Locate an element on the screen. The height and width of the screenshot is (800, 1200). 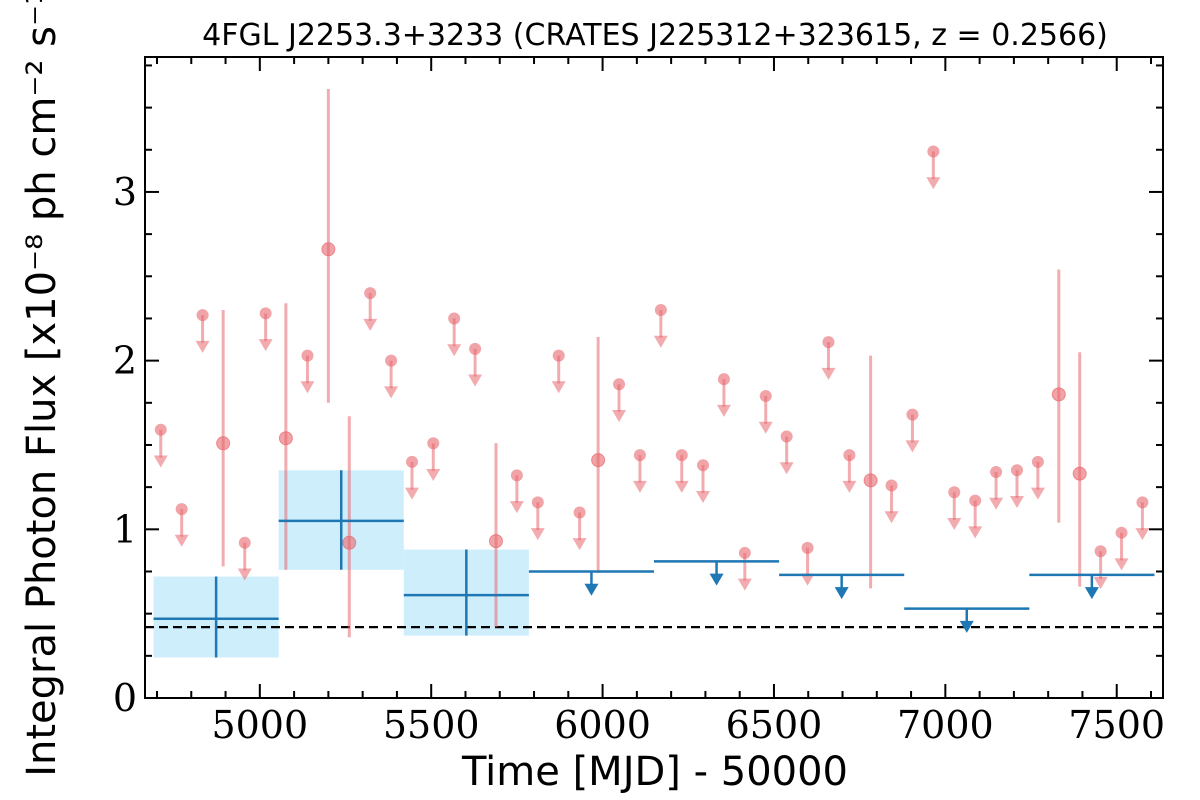
x-tick-label: 7000 is located at coordinates (945, 725).